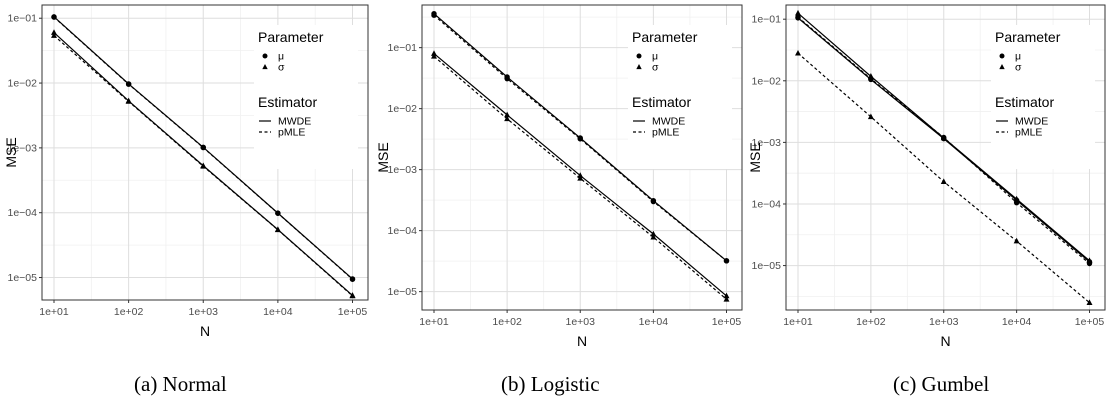 The width and height of the screenshot is (1109, 416). What do you see at coordinates (180, 384) in the screenshot?
I see `caption-normal: (a) Normal` at bounding box center [180, 384].